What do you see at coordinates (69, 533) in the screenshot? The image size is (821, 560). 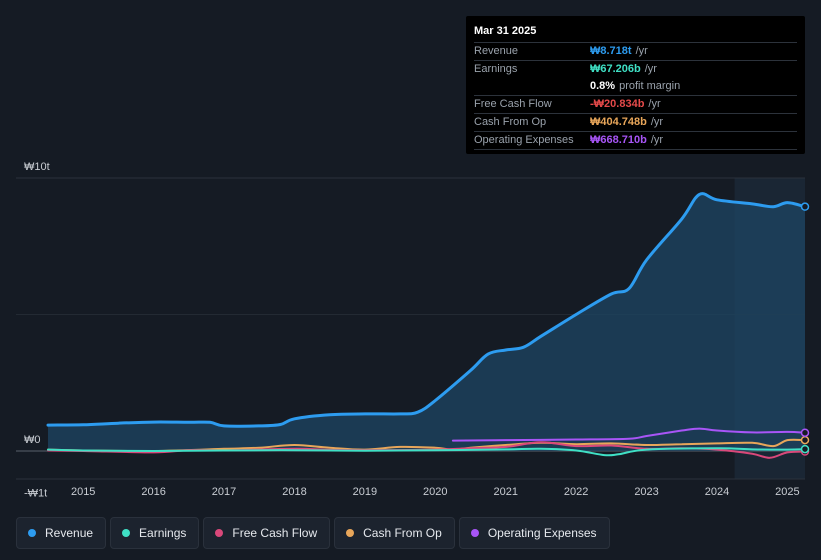 I see `legend-label: Revenue` at bounding box center [69, 533].